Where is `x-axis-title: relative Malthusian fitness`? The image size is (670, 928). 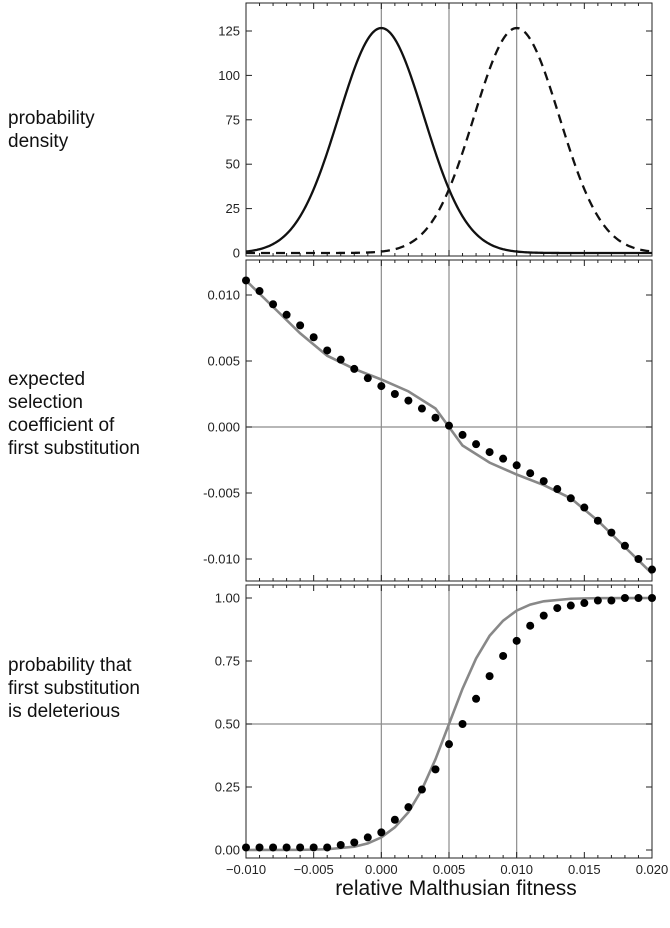
x-axis-title: relative Malthusian fitness is located at coordinates (456, 888).